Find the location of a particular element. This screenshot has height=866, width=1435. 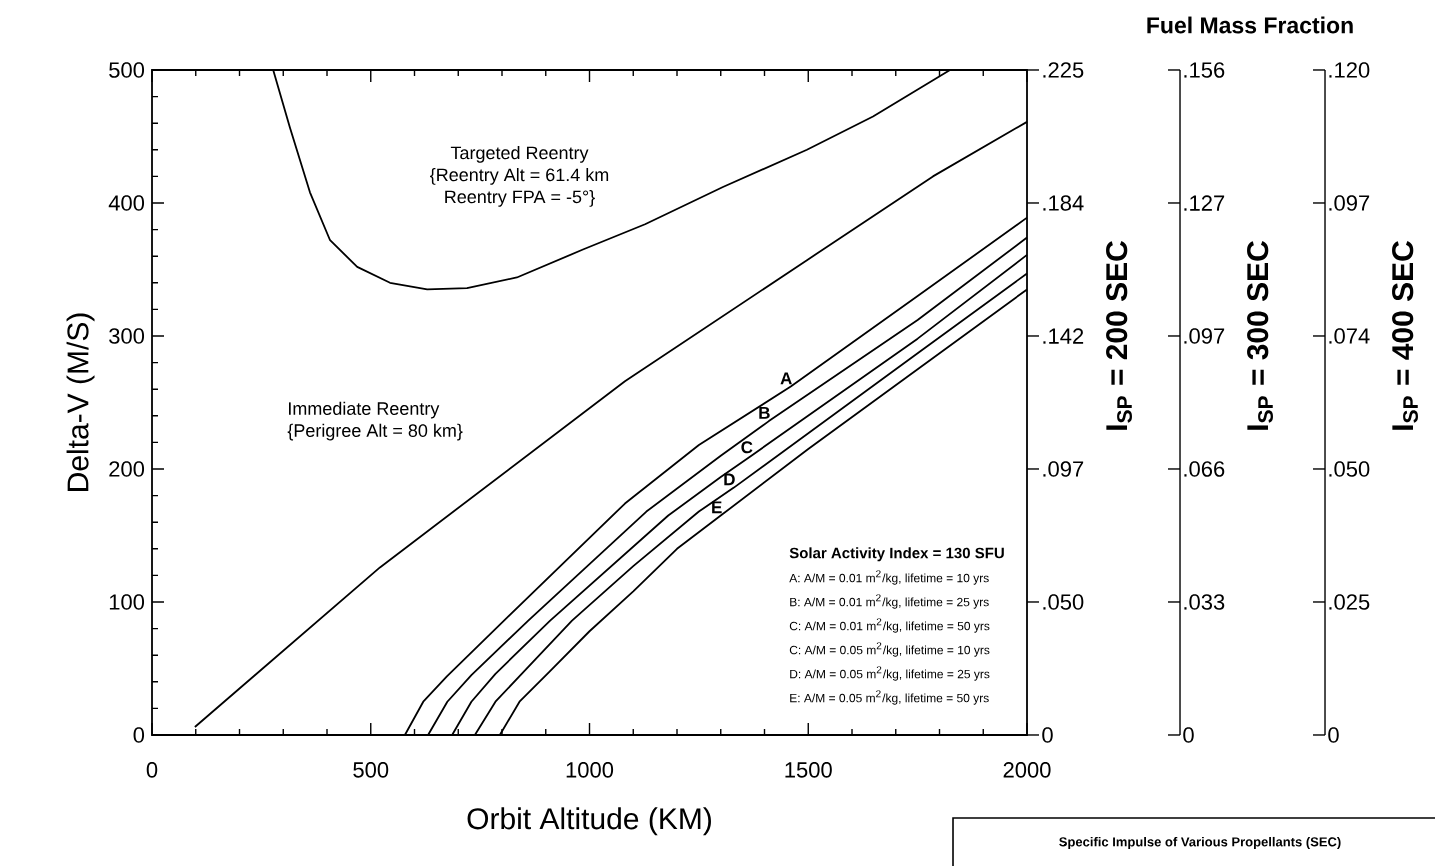

series-label: B is located at coordinates (764, 413).